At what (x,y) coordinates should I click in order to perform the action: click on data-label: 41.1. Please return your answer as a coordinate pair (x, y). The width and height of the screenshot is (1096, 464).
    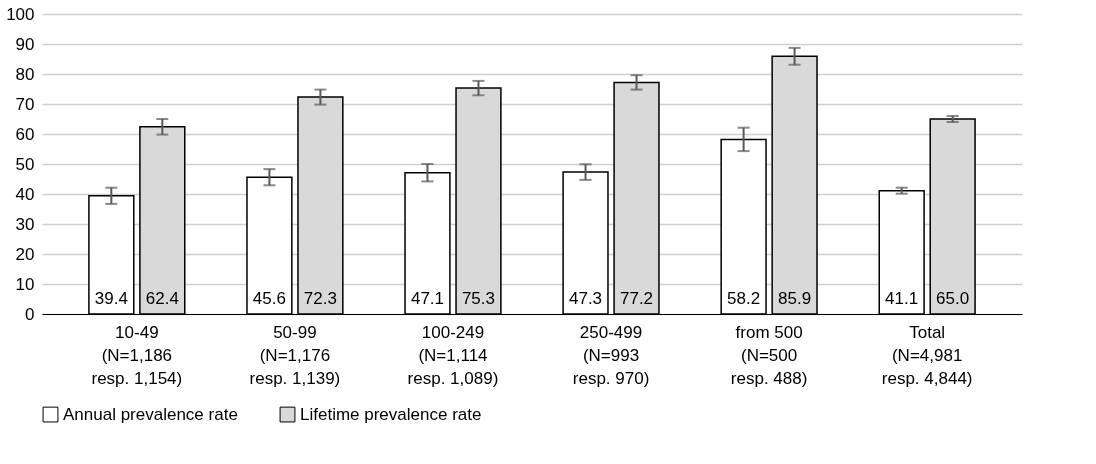
    Looking at the image, I should click on (902, 298).